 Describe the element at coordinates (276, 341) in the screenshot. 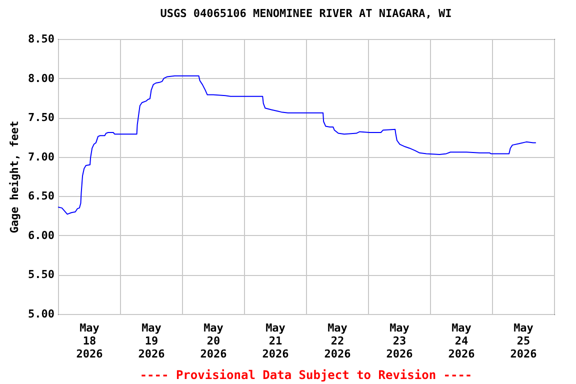

I see `x-tick-label: May 21 2026` at that location.